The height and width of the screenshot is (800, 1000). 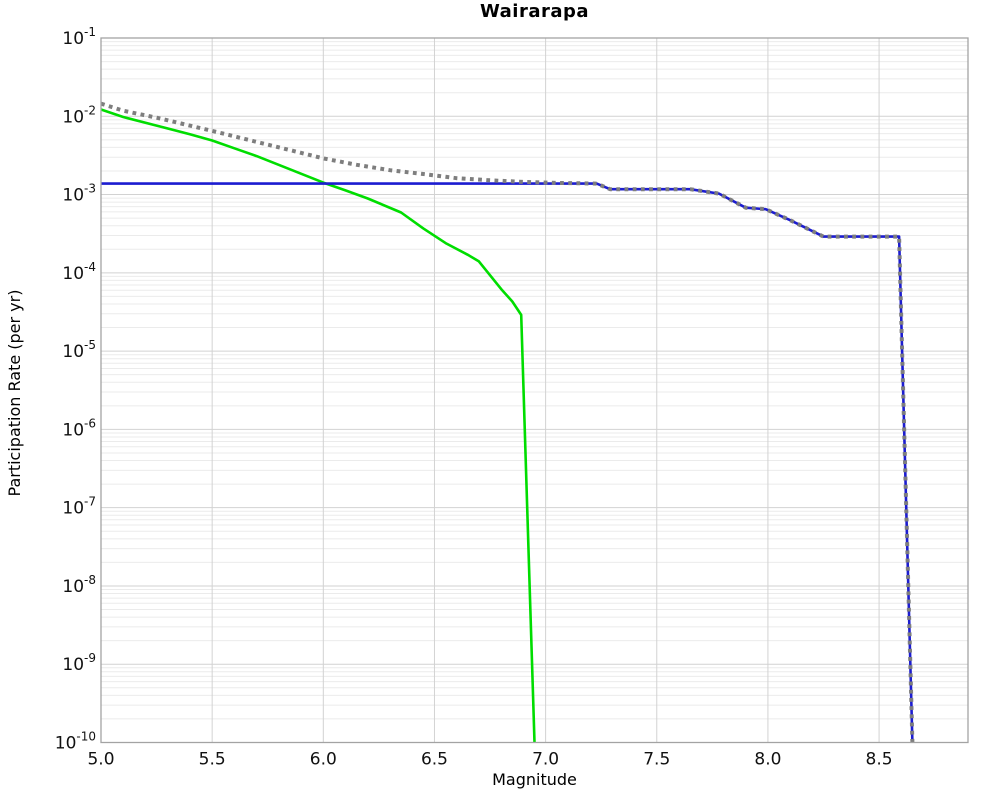 I want to click on y-tick-label: 10⁻⁸, so click(x=79, y=585).